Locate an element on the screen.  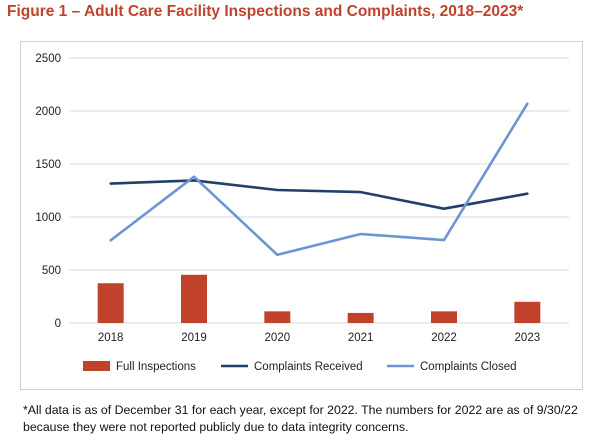
x-tick-label: 2022 is located at coordinates (444, 338).